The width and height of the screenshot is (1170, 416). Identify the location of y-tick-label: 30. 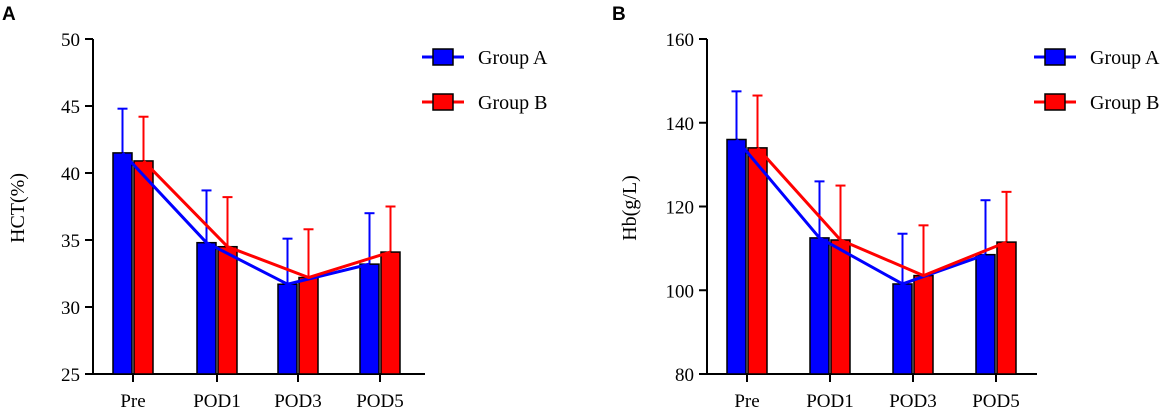
(70, 308).